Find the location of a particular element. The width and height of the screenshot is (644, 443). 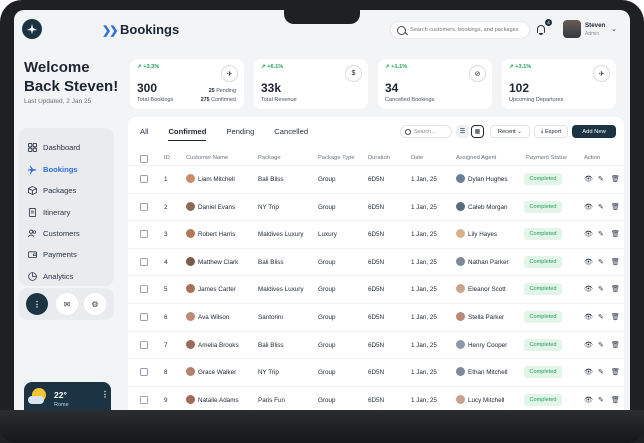

user-avatar is located at coordinates (572, 29).